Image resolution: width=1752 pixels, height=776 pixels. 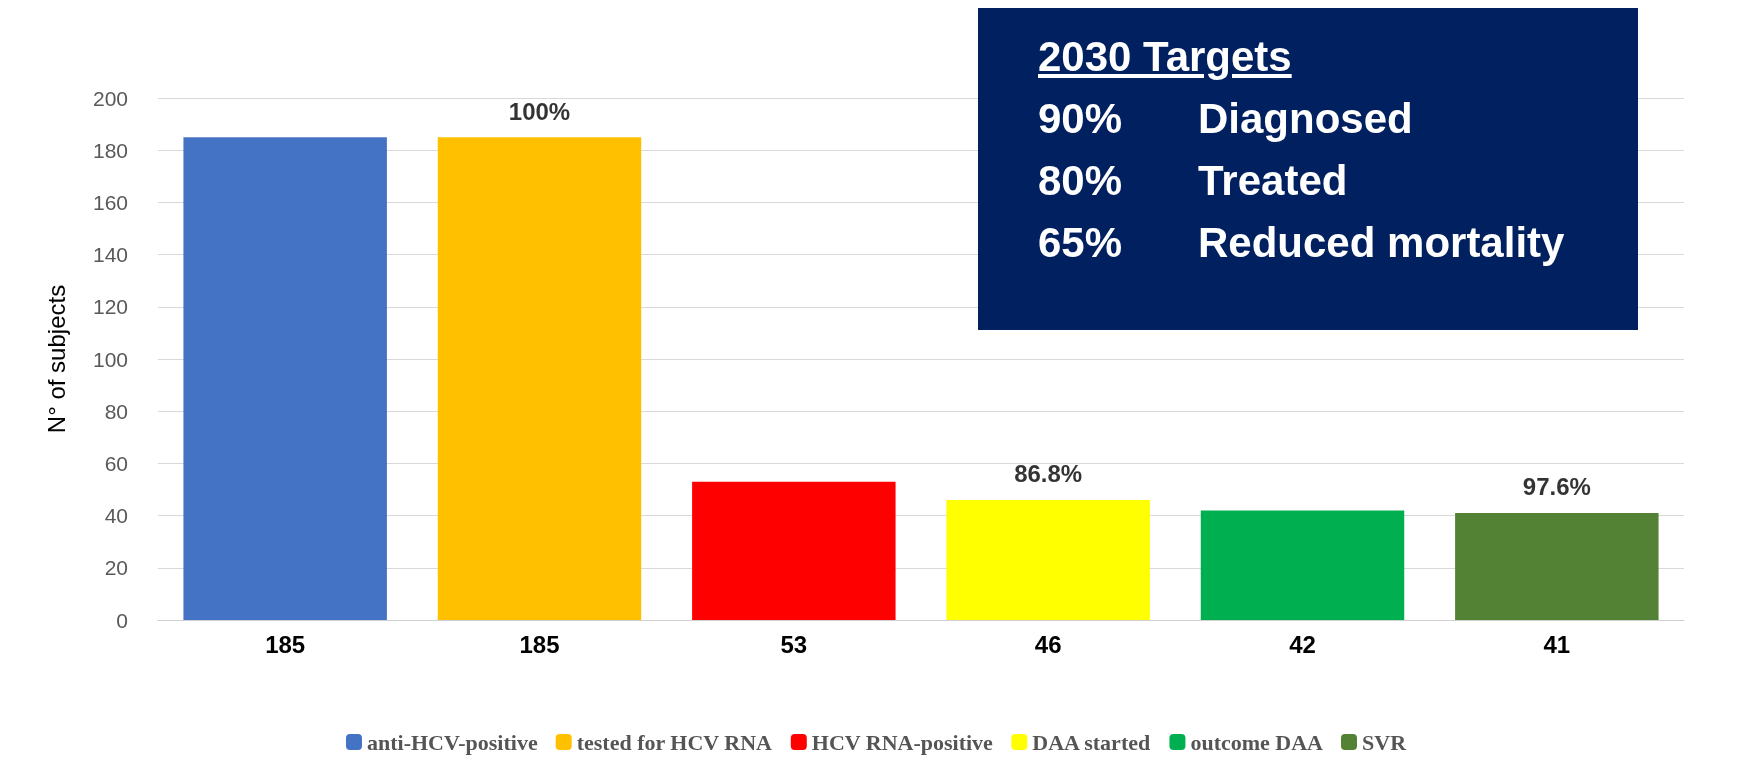 What do you see at coordinates (56, 359) in the screenshot?
I see `y-axis-title: N° of subjects` at bounding box center [56, 359].